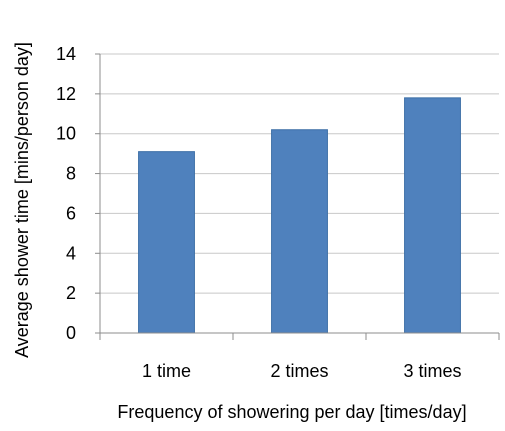  I want to click on x-category-label: 1 time, so click(166, 371).